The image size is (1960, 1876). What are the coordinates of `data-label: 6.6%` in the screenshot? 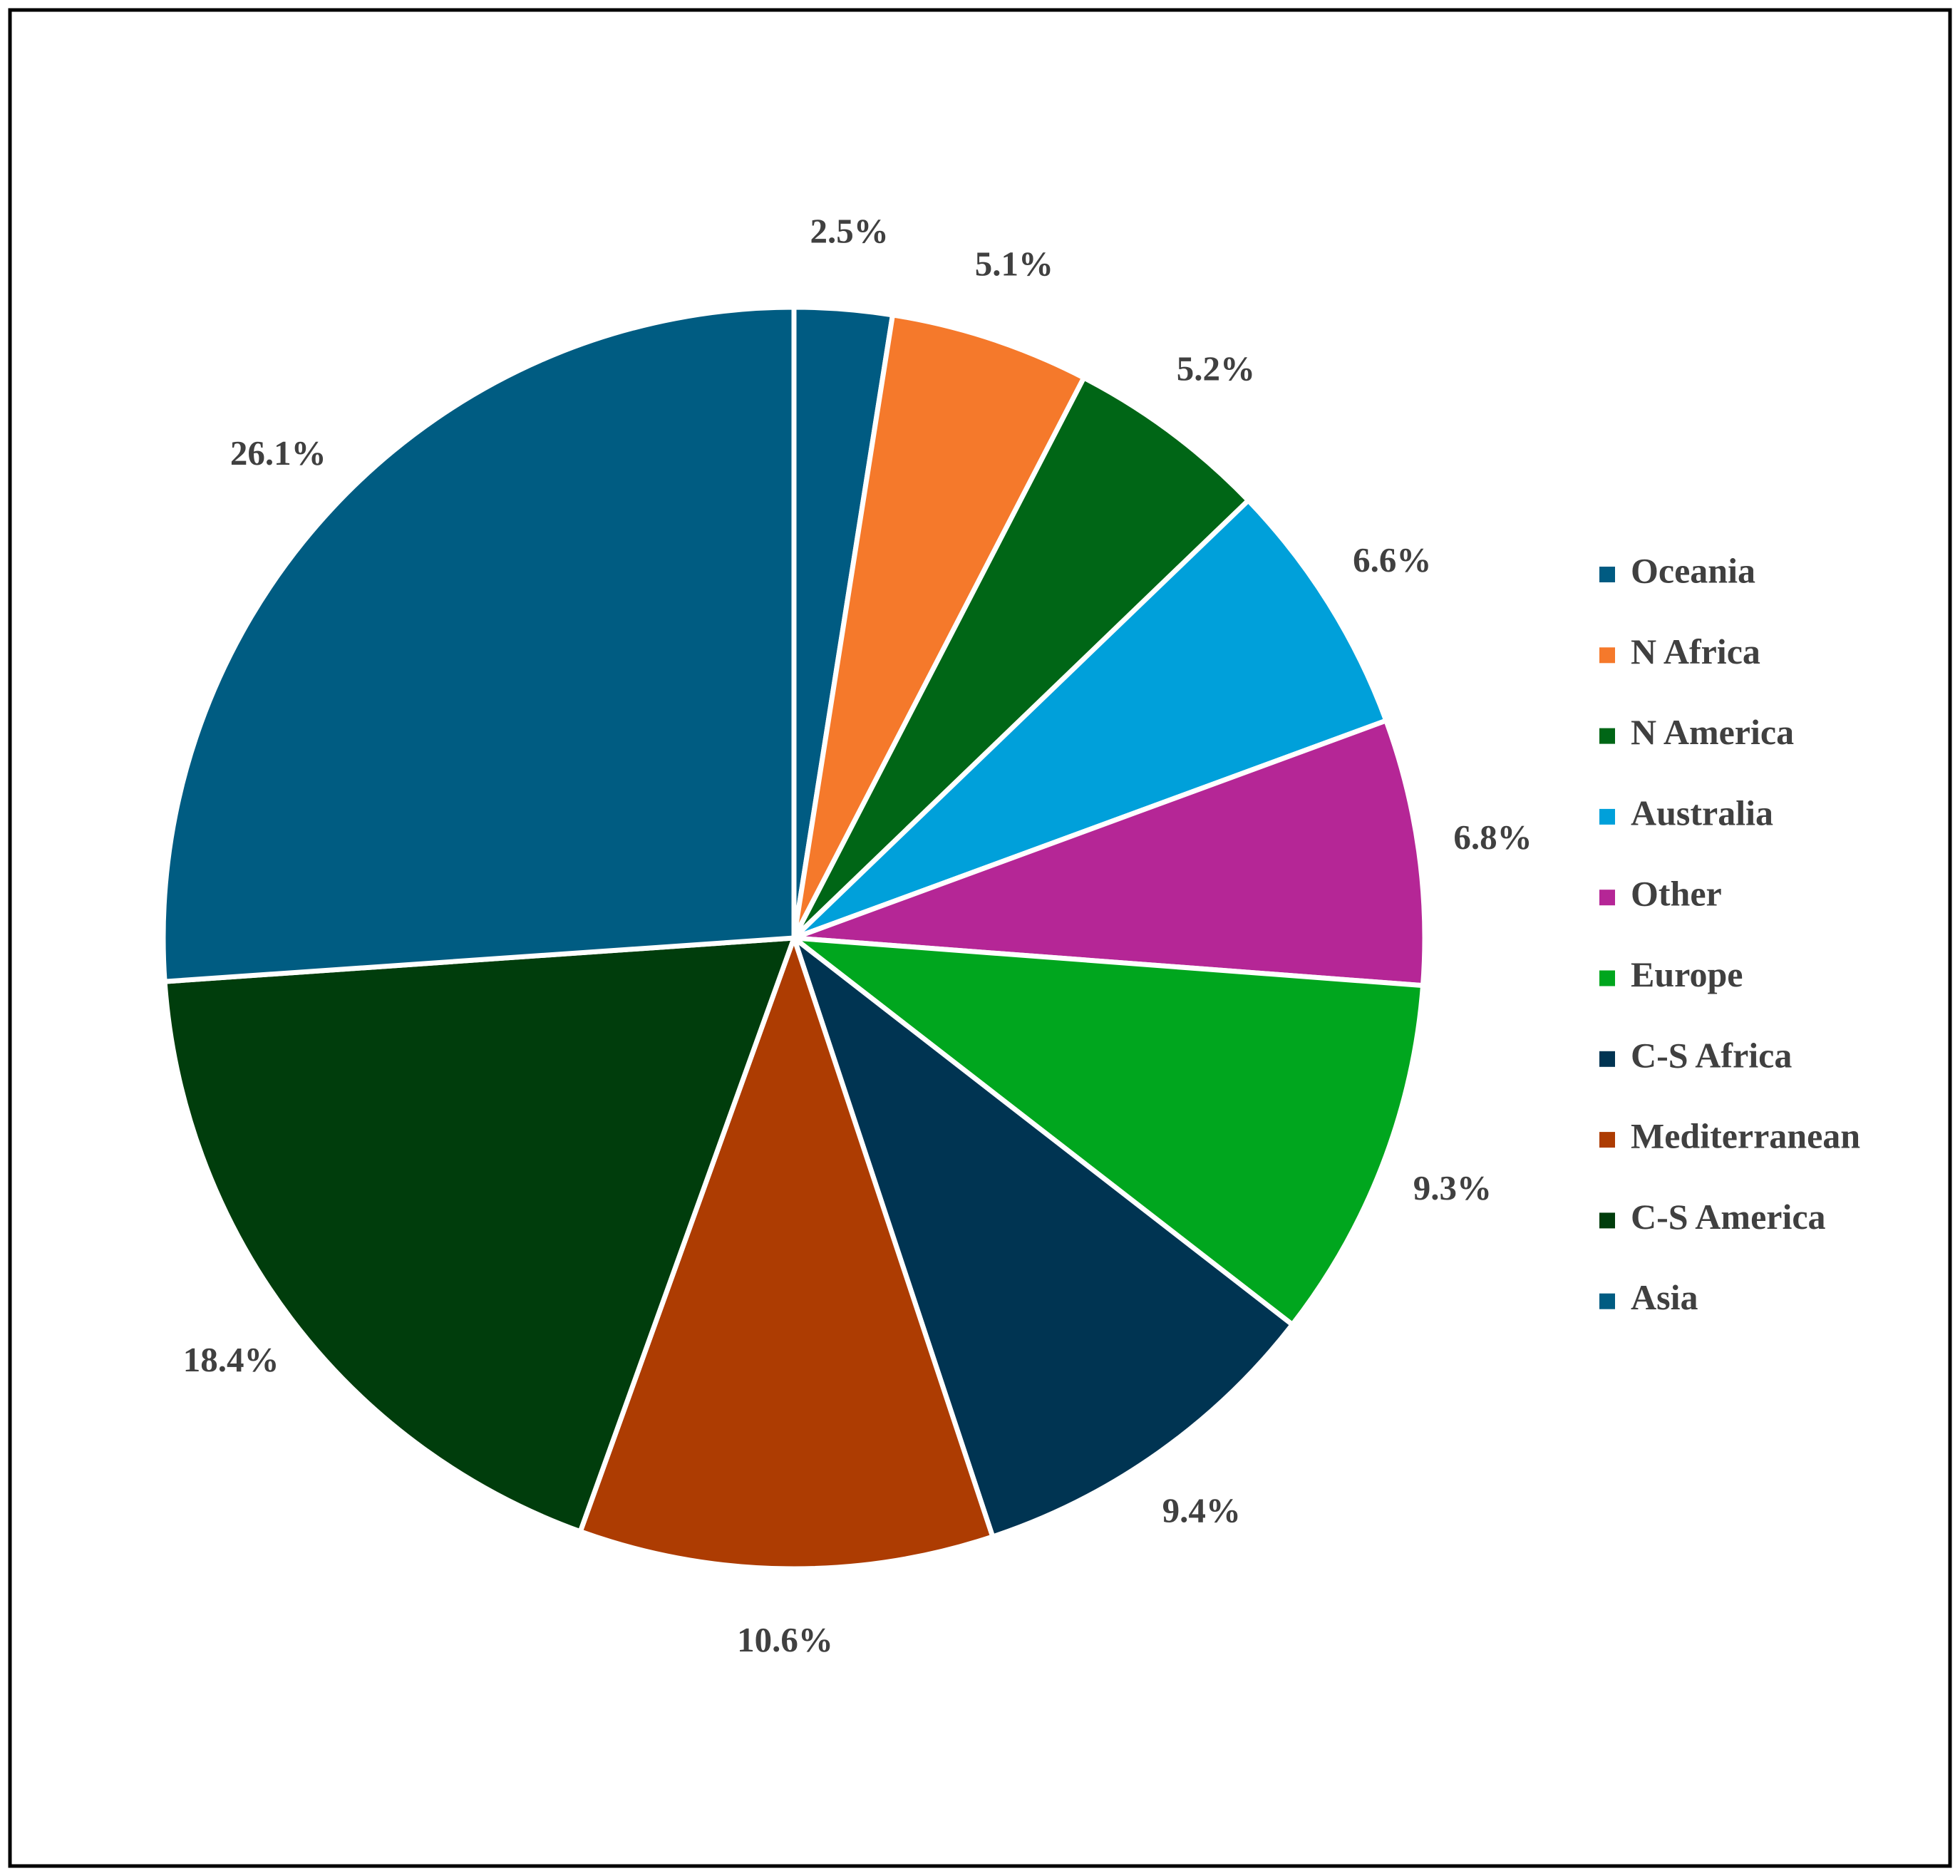 It's located at (1392, 559).